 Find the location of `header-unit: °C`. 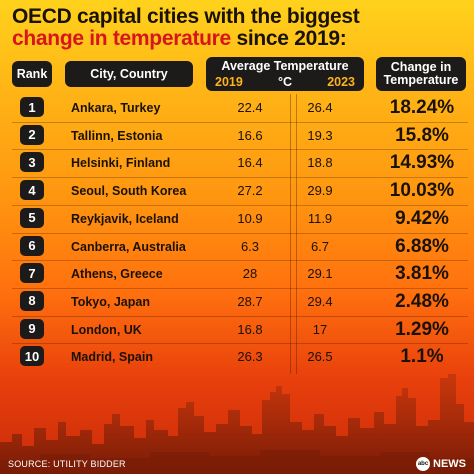

header-unit: °C is located at coordinates (285, 81).